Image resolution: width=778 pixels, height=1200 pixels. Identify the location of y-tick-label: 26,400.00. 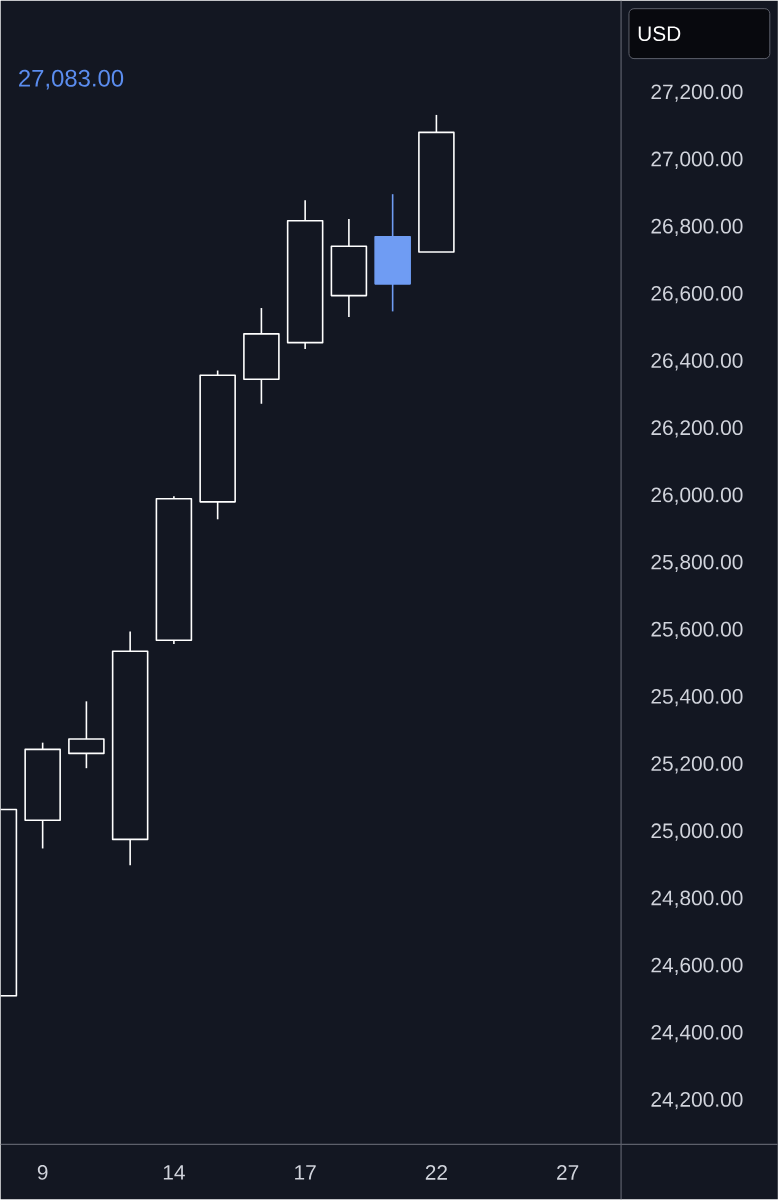
(697, 362).